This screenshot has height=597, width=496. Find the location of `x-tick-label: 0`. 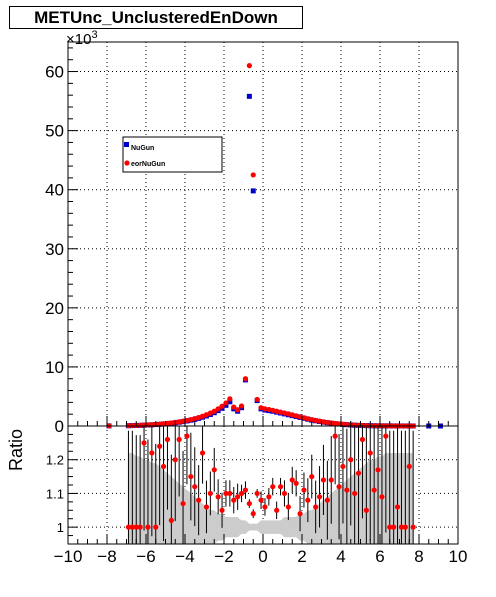

x-tick-label: 0 is located at coordinates (262, 556).